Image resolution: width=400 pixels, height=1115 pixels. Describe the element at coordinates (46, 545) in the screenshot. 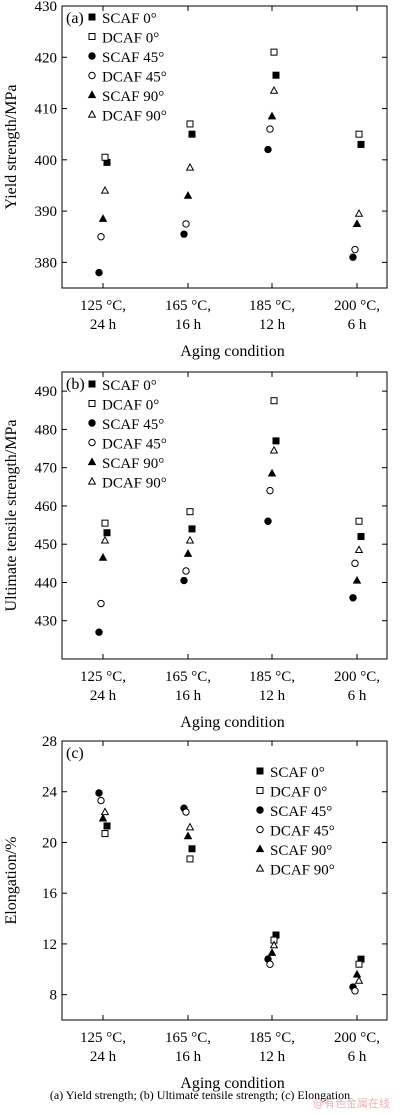

I see `y-tick-label: 450` at that location.